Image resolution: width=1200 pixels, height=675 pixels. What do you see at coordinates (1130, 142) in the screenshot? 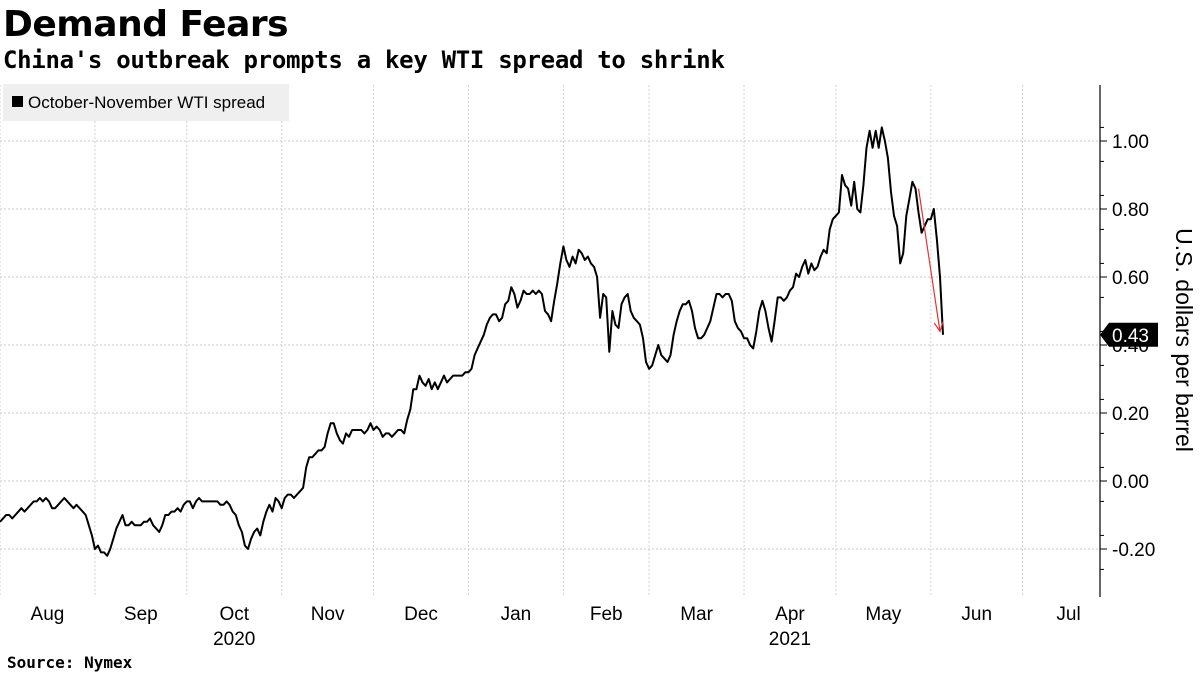
I see `y-tick-label: 1.00` at bounding box center [1130, 142].